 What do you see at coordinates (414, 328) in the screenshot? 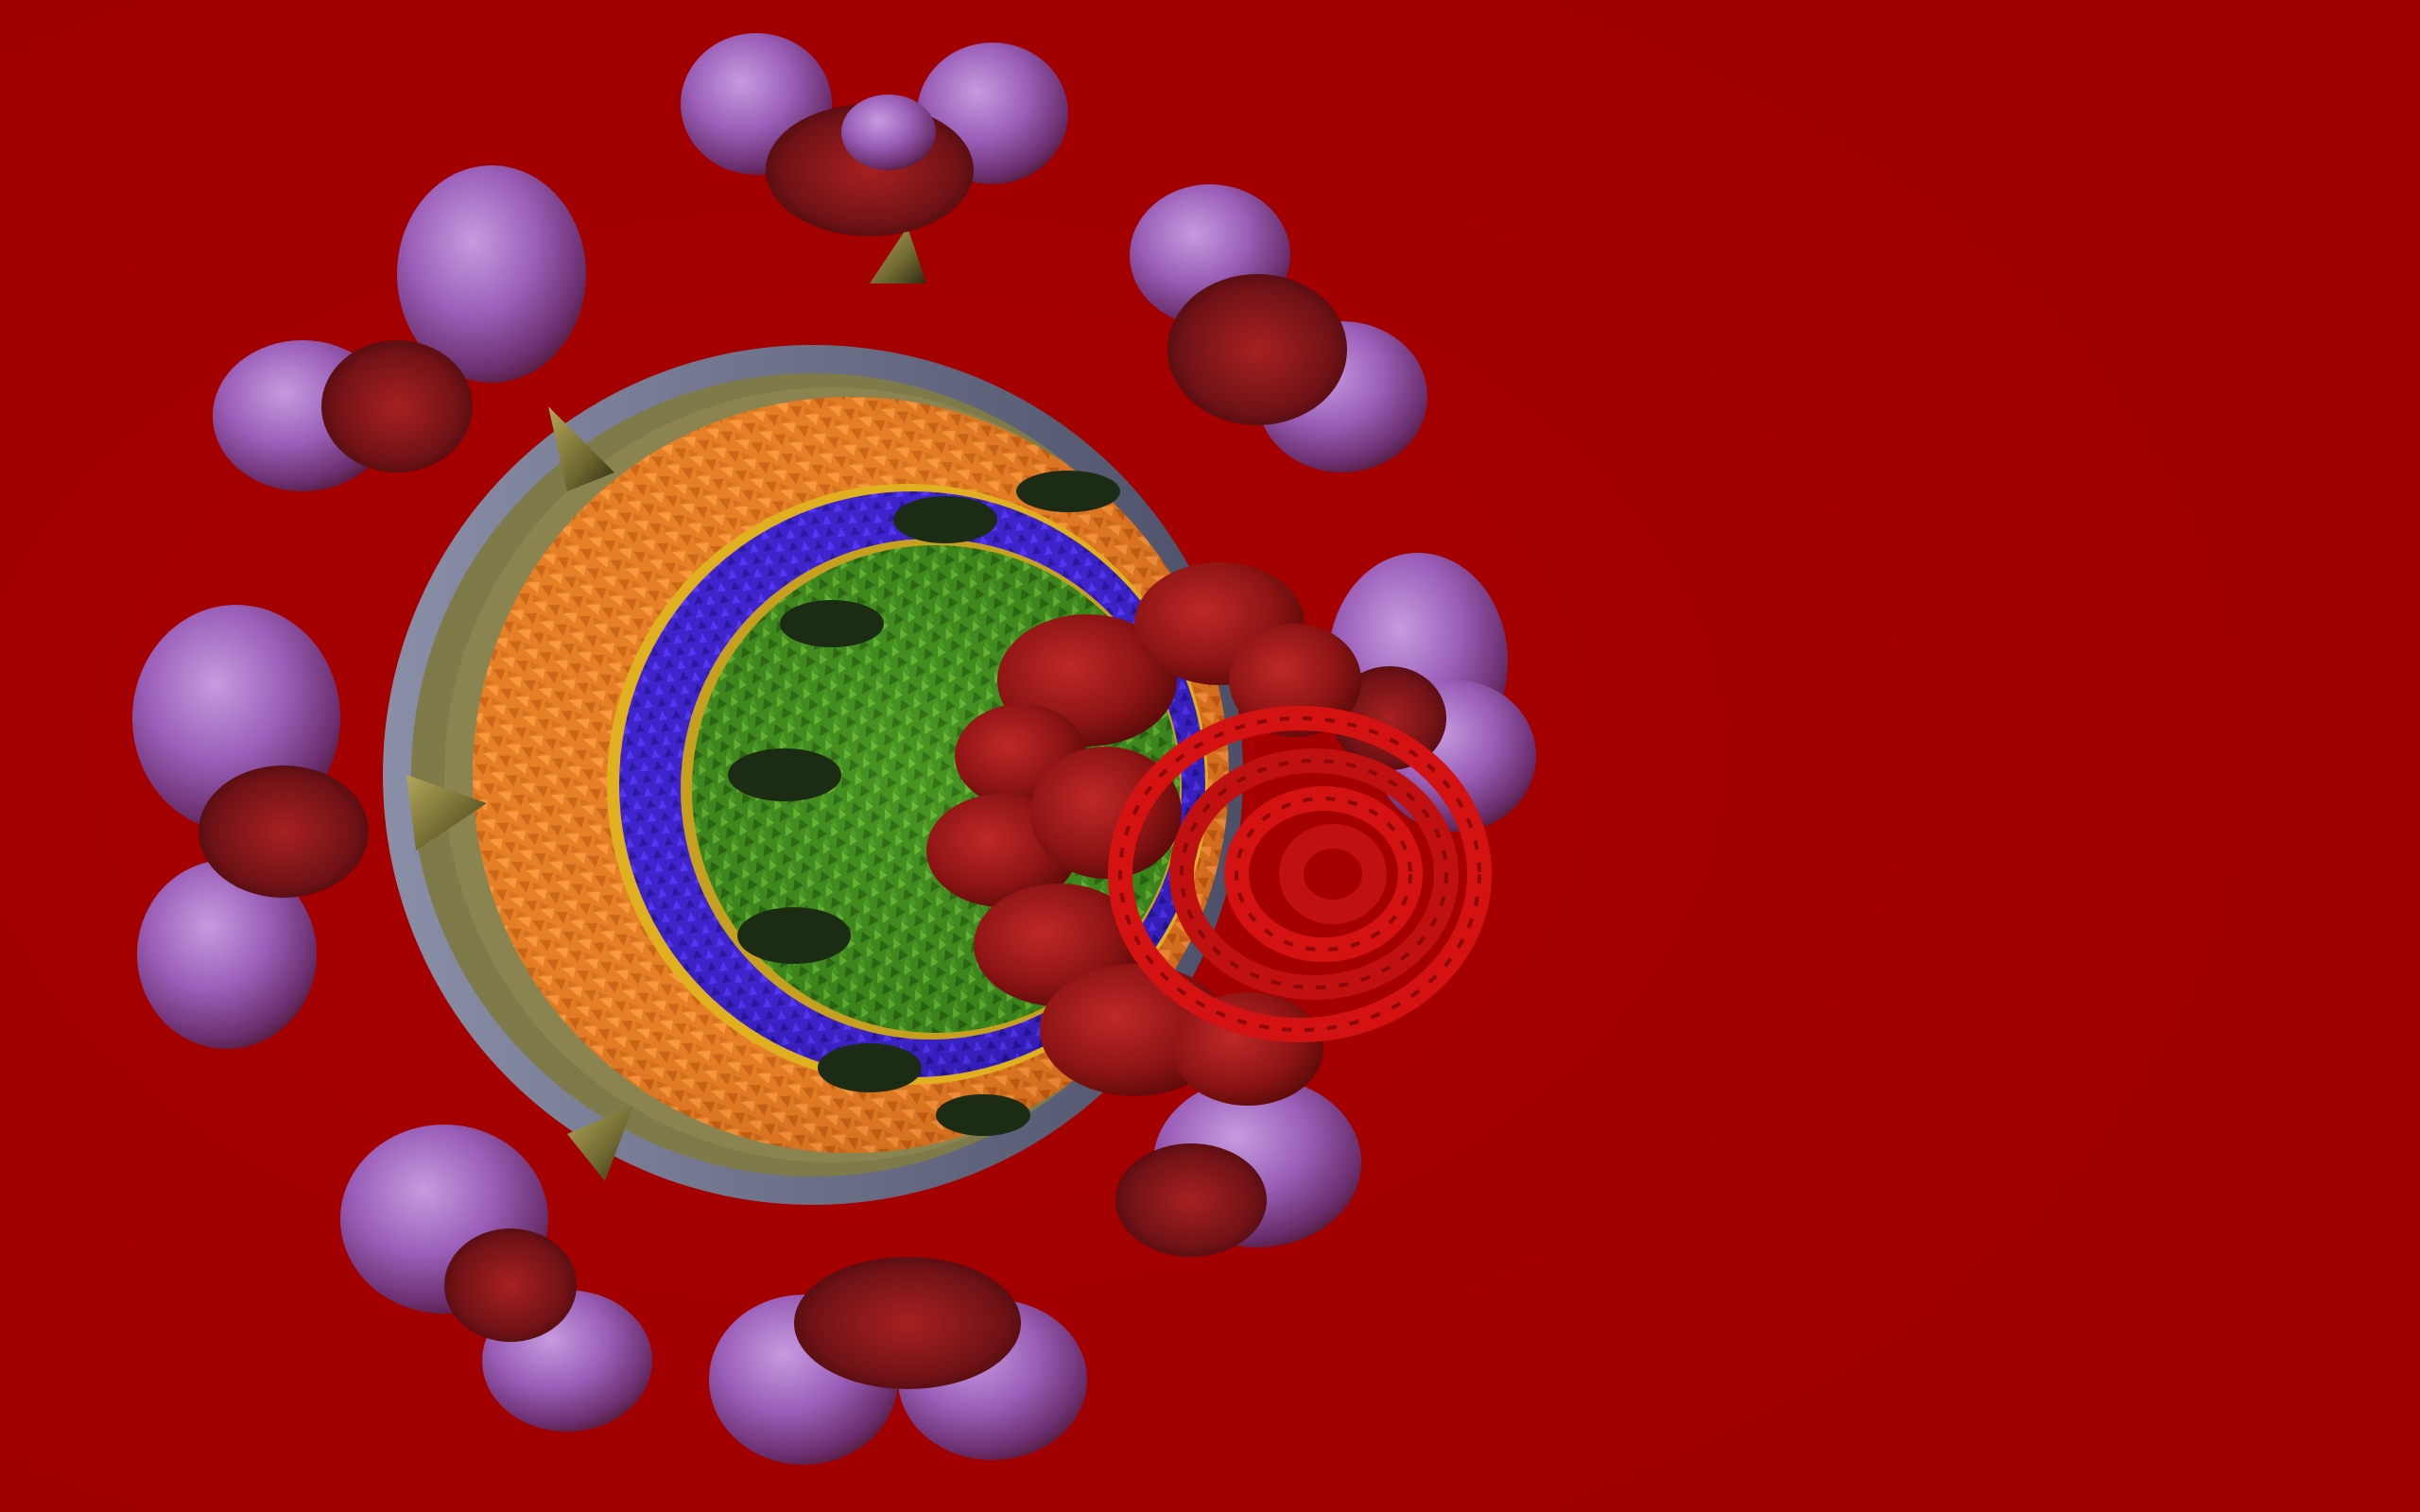
I see `spike-upper-left` at bounding box center [414, 328].